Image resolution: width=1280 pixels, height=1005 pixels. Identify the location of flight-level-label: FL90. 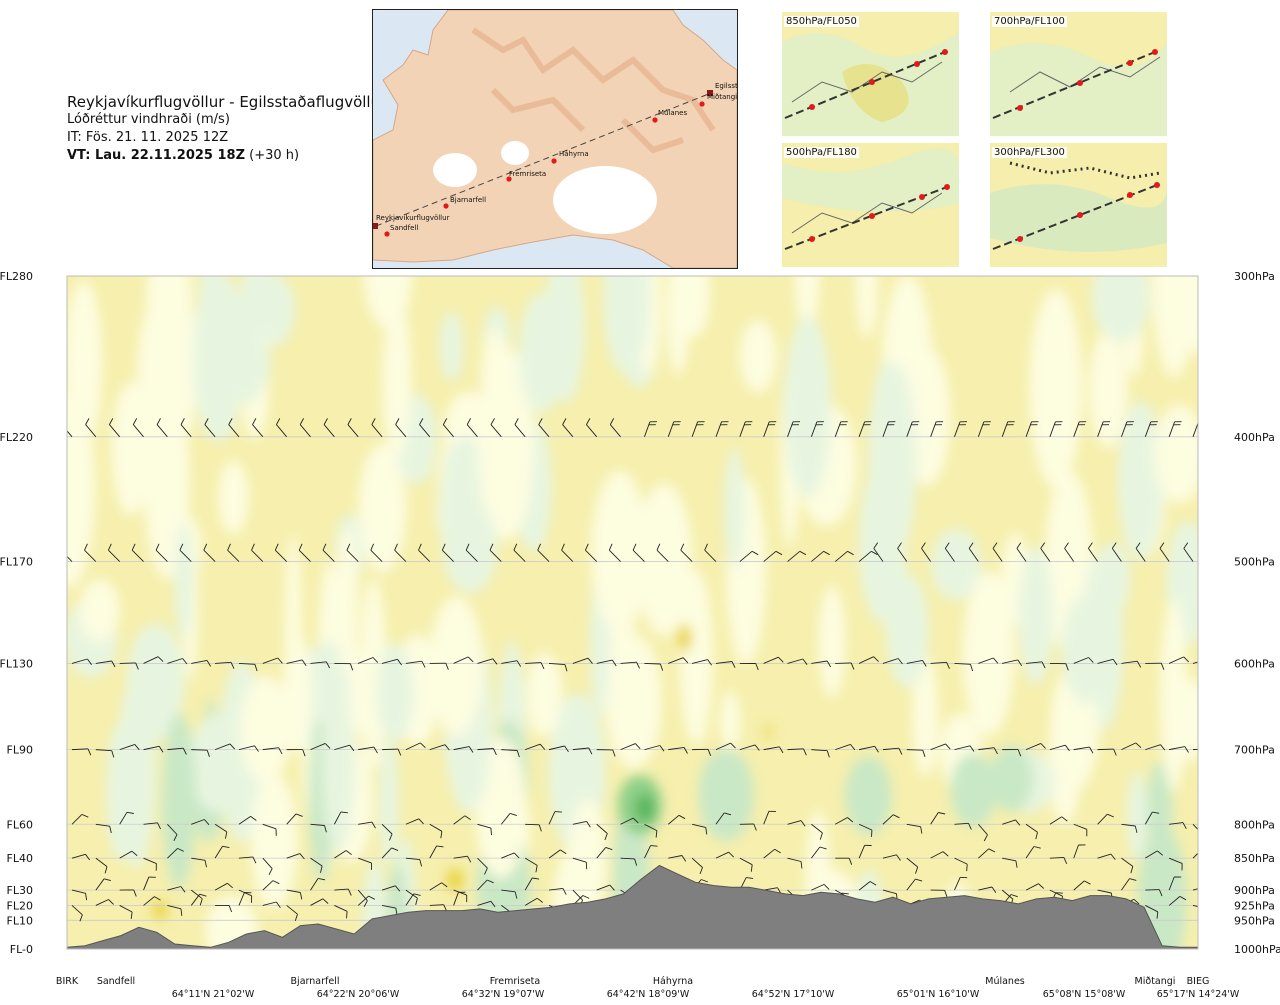
(20, 750).